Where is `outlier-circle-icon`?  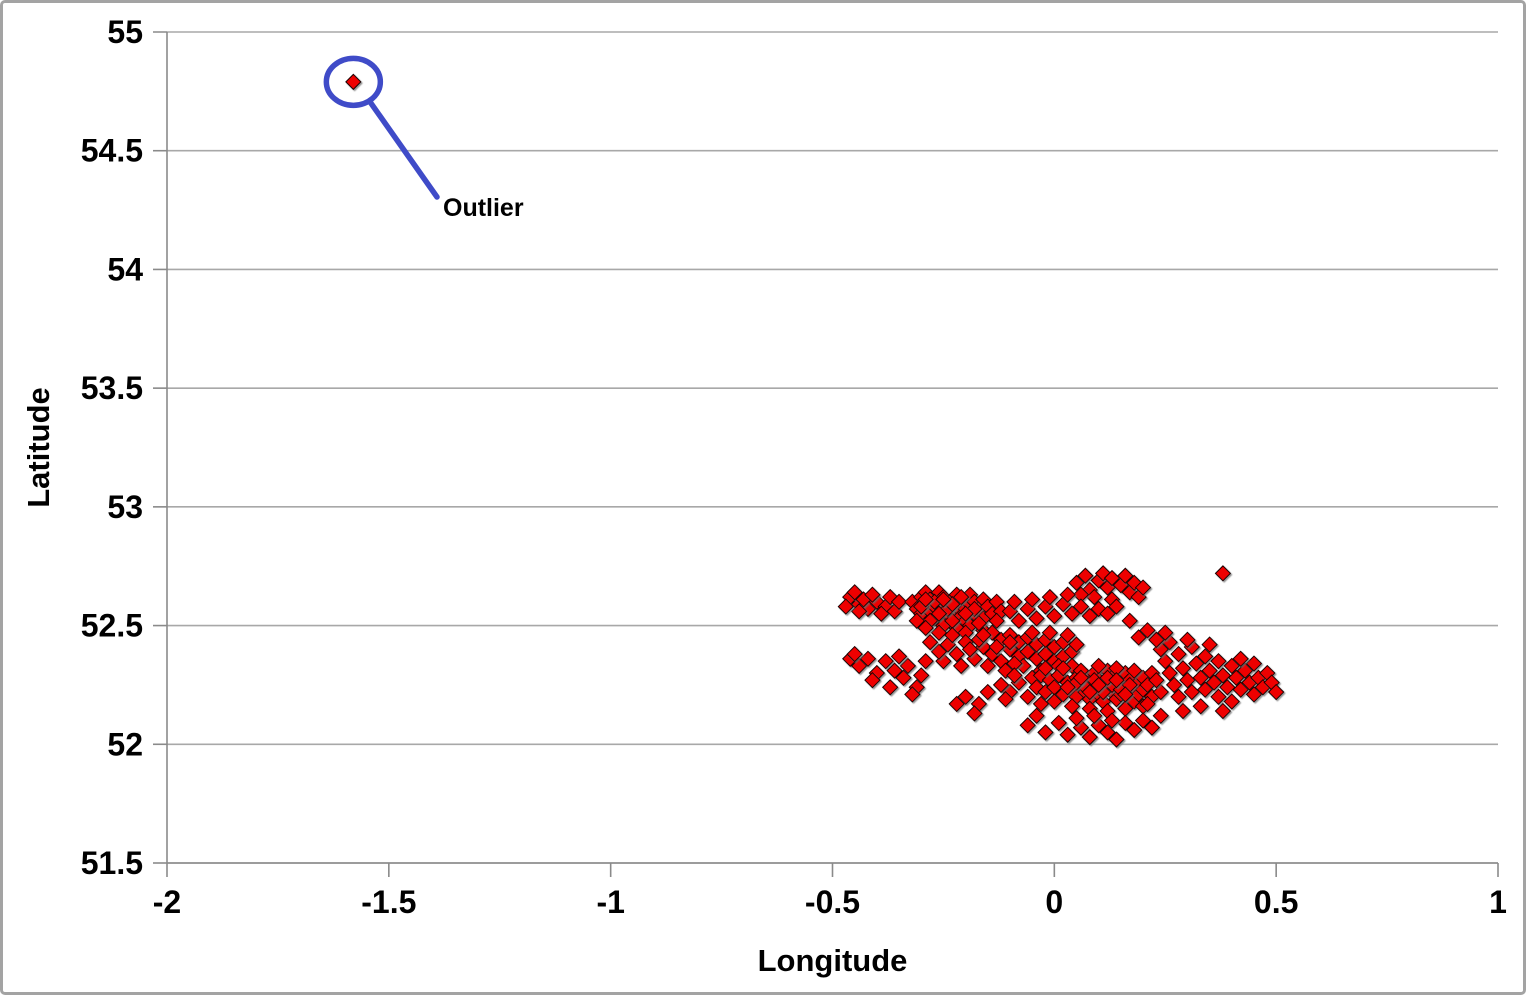
outlier-circle-icon is located at coordinates (353, 82).